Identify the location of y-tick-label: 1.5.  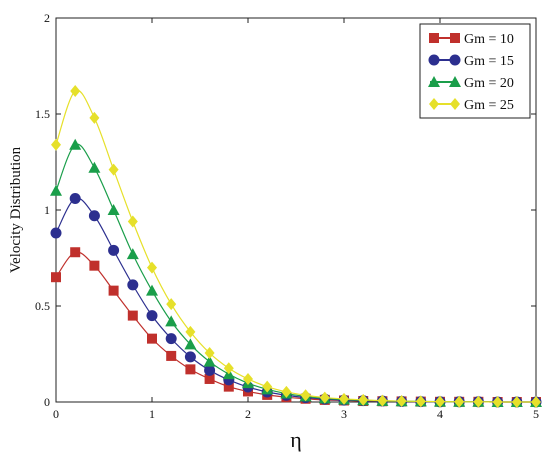
(42, 114).